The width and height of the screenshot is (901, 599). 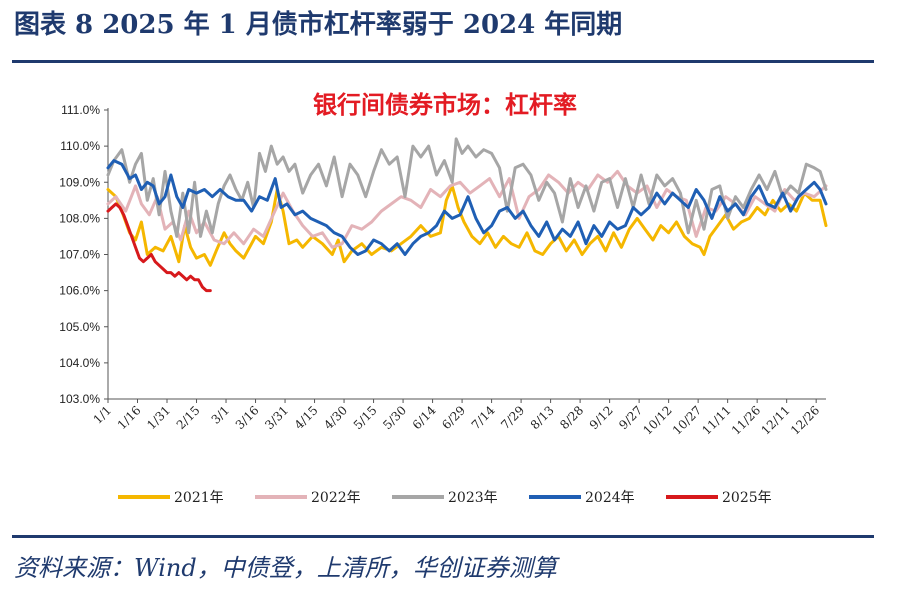 What do you see at coordinates (716, 420) in the screenshot?
I see `x-tick-label: 11/11` at bounding box center [716, 420].